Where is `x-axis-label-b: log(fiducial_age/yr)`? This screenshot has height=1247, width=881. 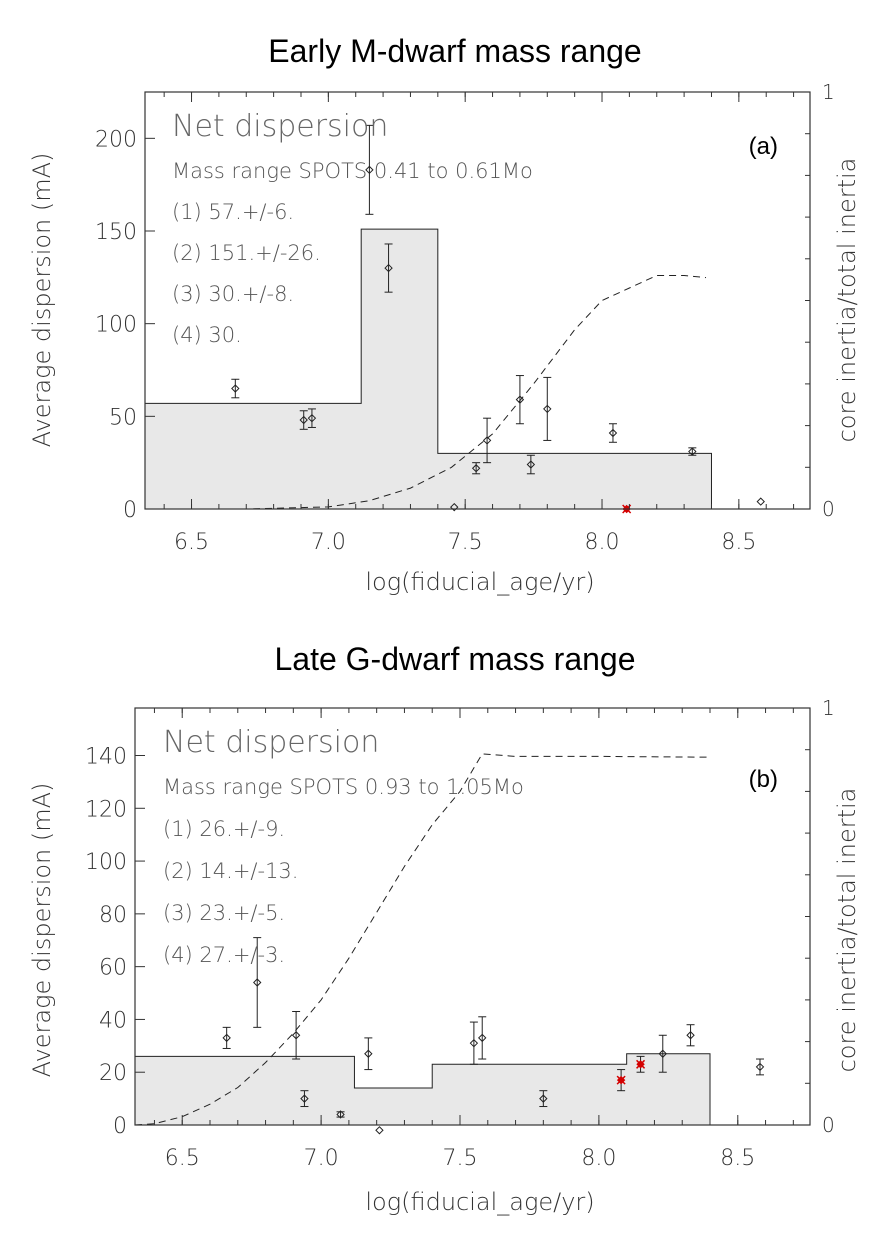 x-axis-label-b: log(fiducial_age/yr) is located at coordinates (479, 1202).